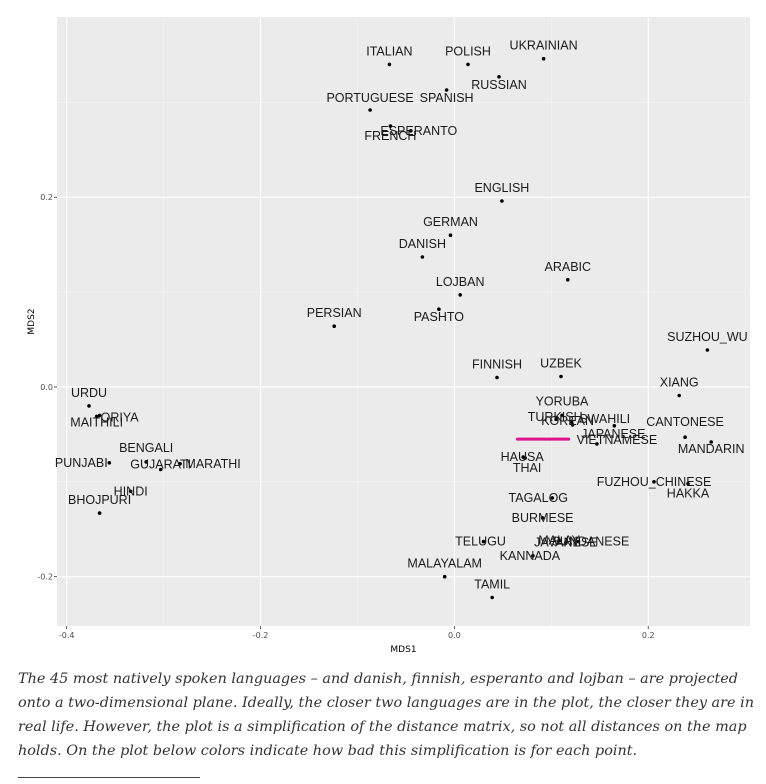 Image resolution: width=766 pixels, height=784 pixels. Describe the element at coordinates (411, 131) in the screenshot. I see `point-esperanto` at that location.